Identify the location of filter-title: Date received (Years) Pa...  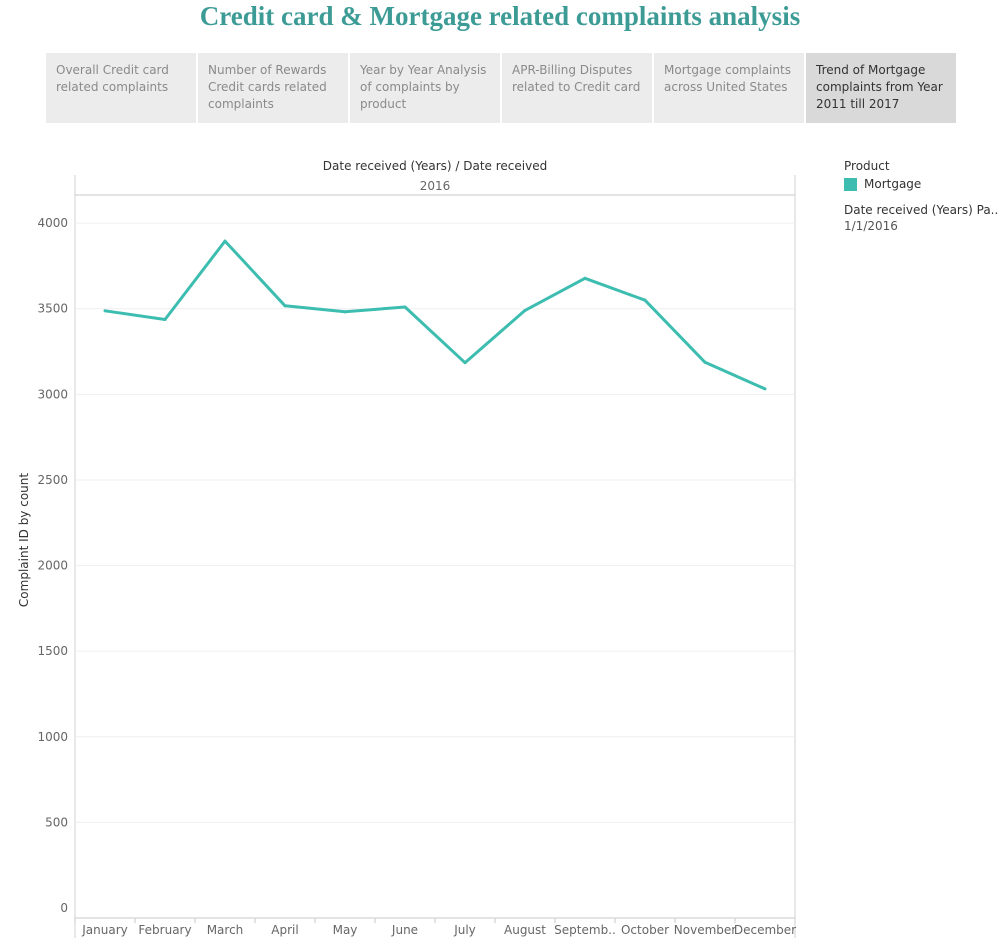
(921, 210).